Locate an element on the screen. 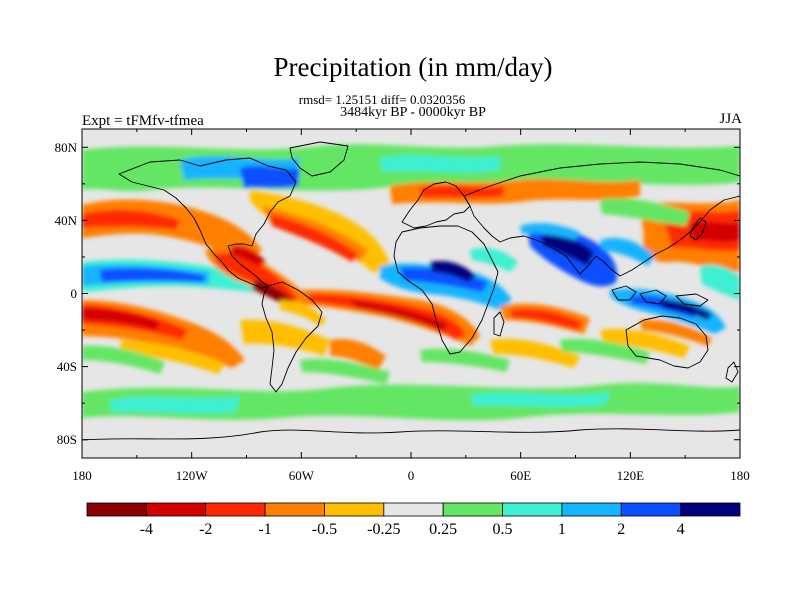 Image resolution: width=800 pixels, height=600 pixels. coast-maritime-continent is located at coordinates (660, 296).